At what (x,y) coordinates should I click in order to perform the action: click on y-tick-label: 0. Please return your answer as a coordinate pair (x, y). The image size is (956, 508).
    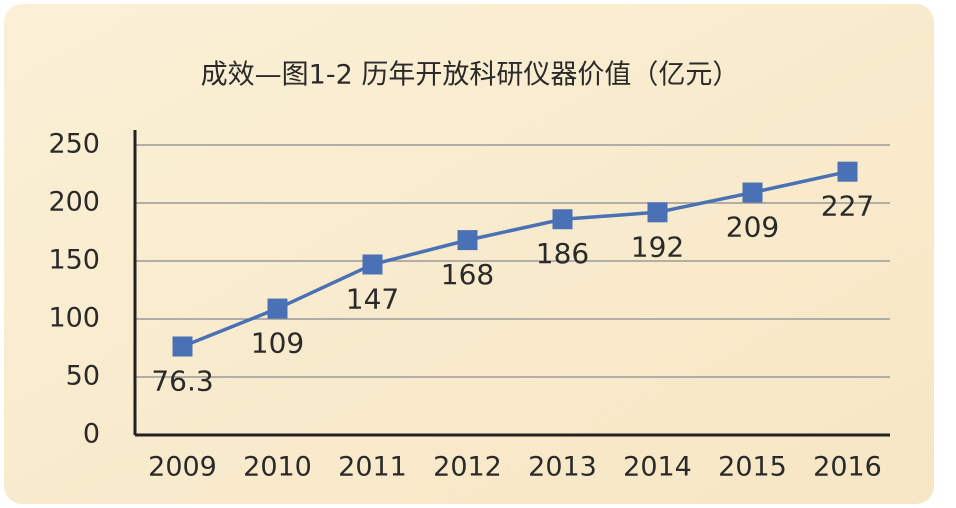
    Looking at the image, I should click on (91, 434).